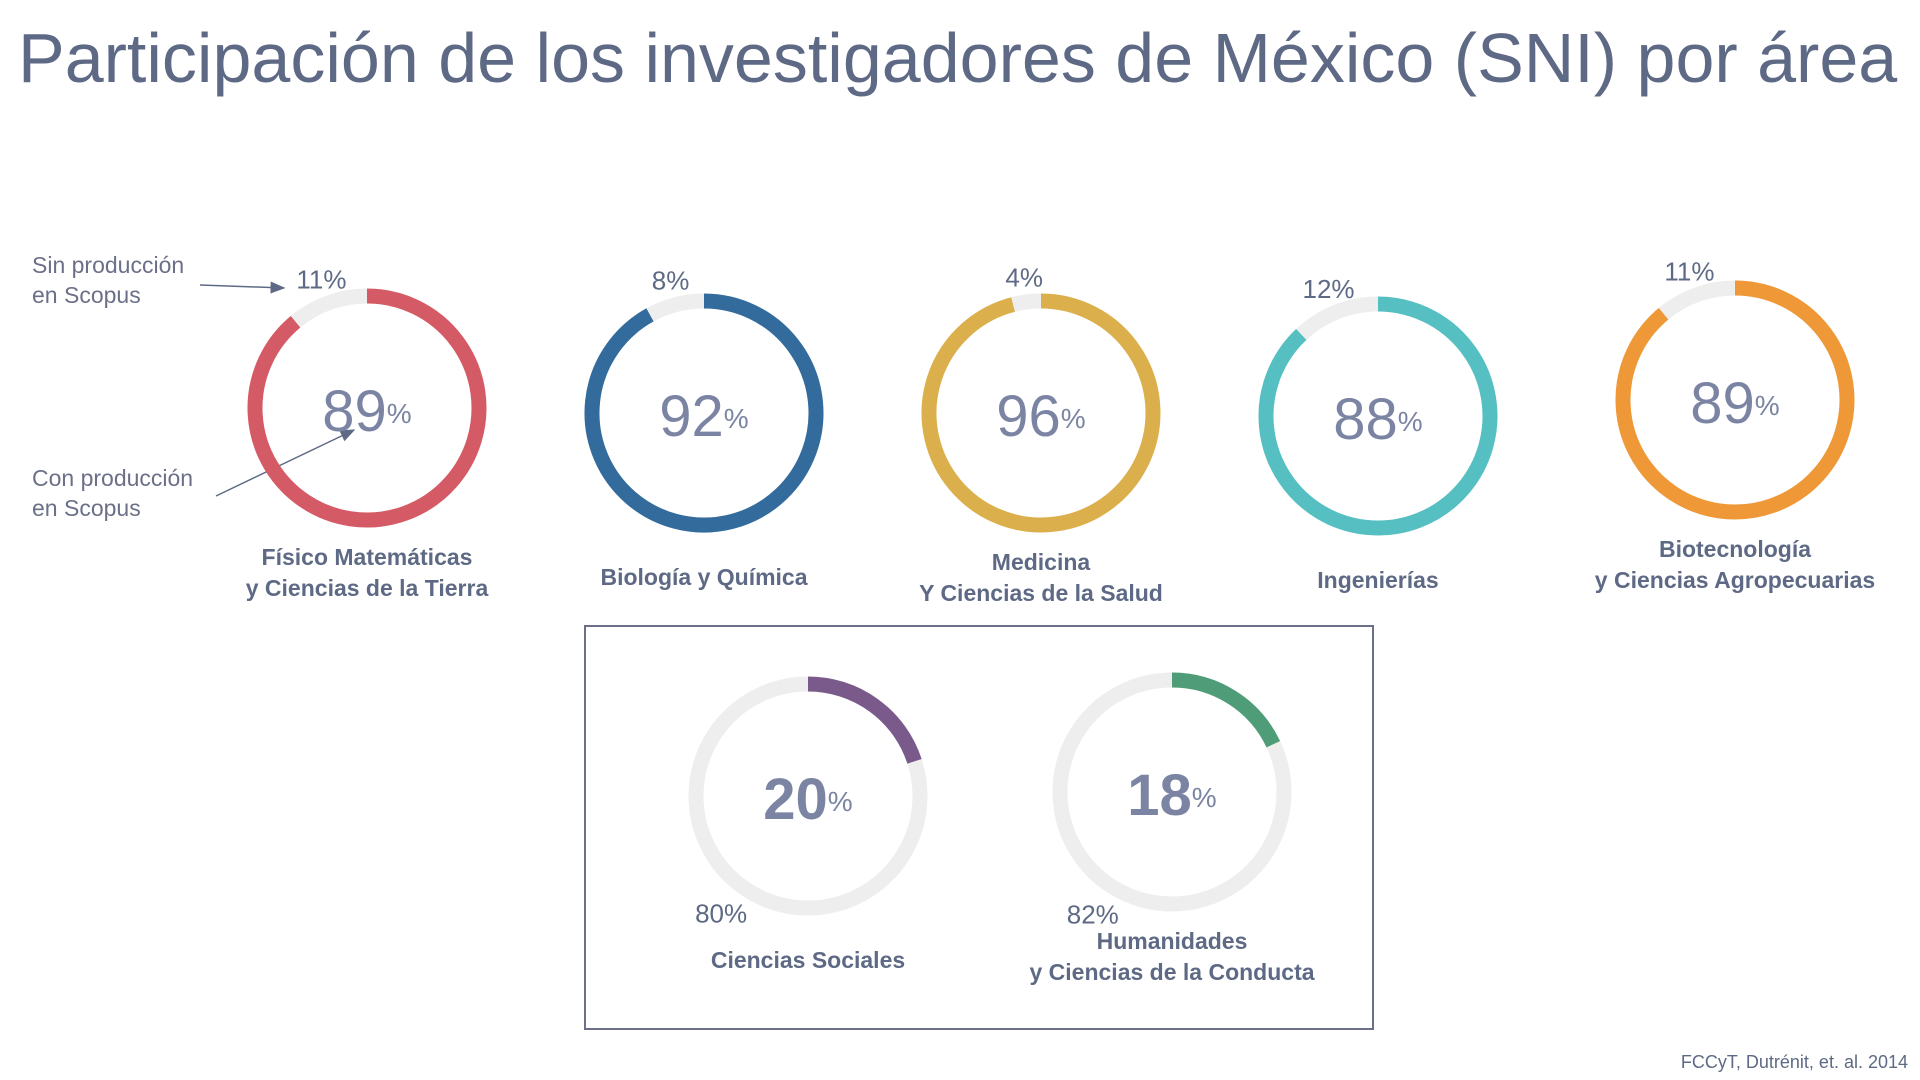 The height and width of the screenshot is (1080, 1920). Describe the element at coordinates (1024, 278) in the screenshot. I see `segment-label: 4%` at that location.